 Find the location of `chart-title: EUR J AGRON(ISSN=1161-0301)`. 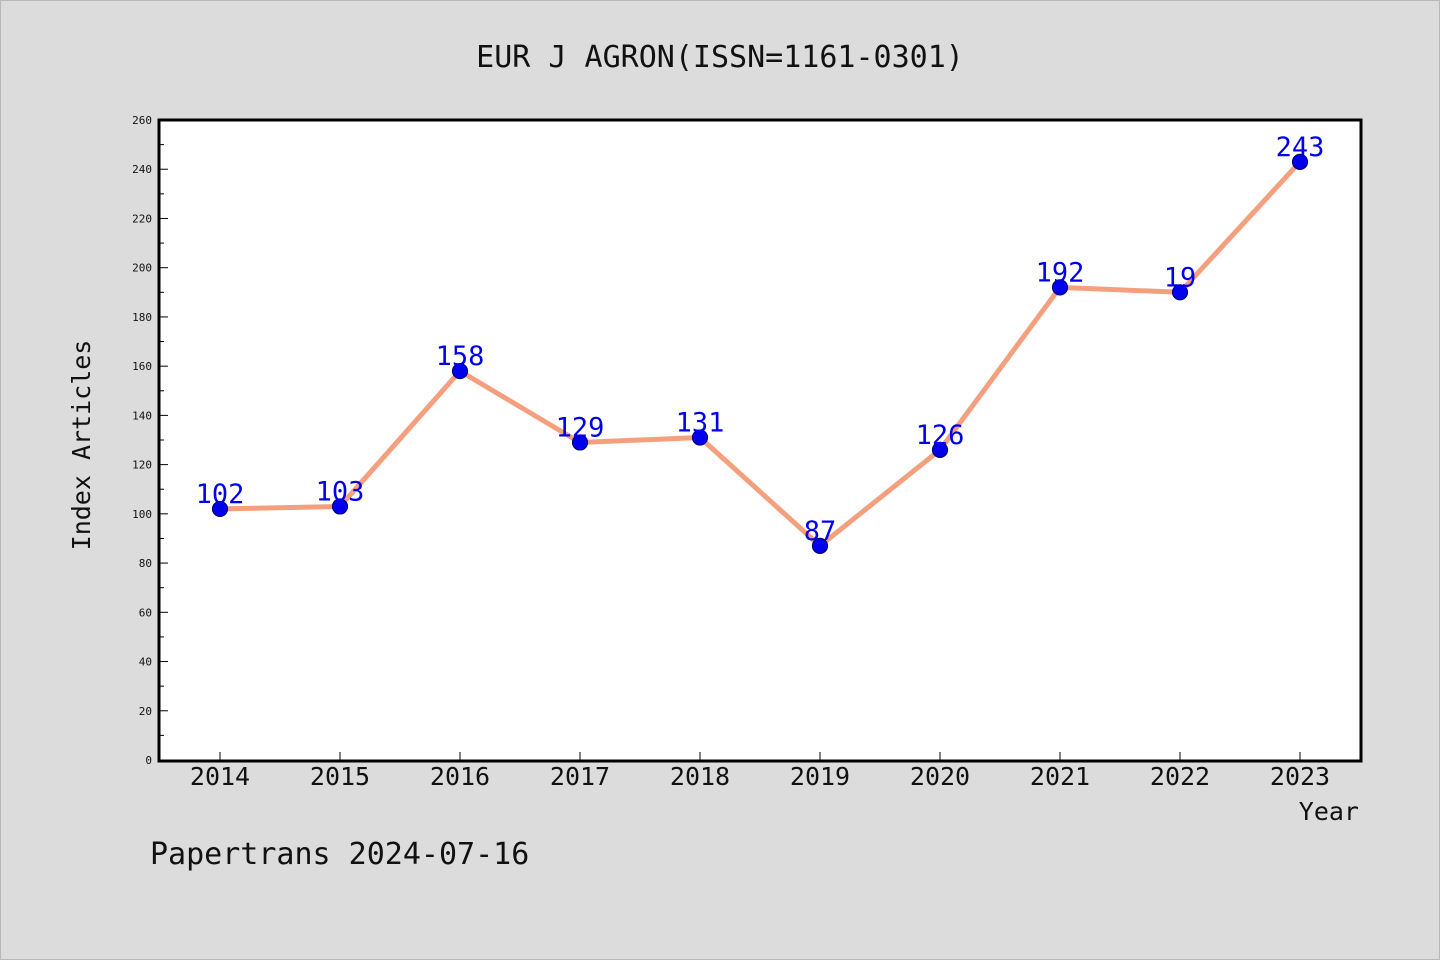

chart-title: EUR J AGRON(ISSN=1161-0301) is located at coordinates (720, 57).